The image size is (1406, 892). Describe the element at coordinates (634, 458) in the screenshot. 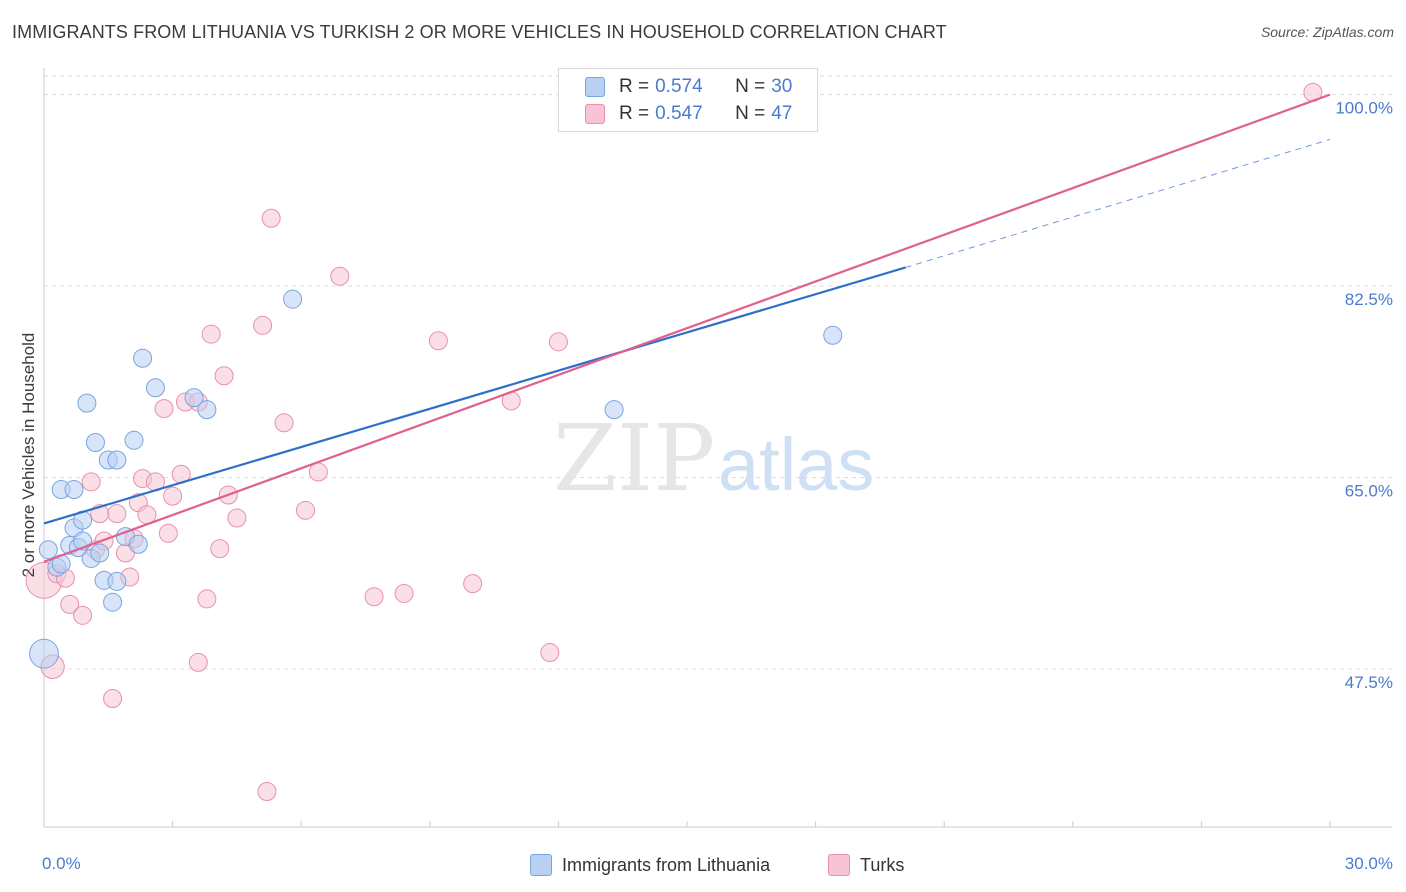

I see `watermark-zip: ZIP` at that location.